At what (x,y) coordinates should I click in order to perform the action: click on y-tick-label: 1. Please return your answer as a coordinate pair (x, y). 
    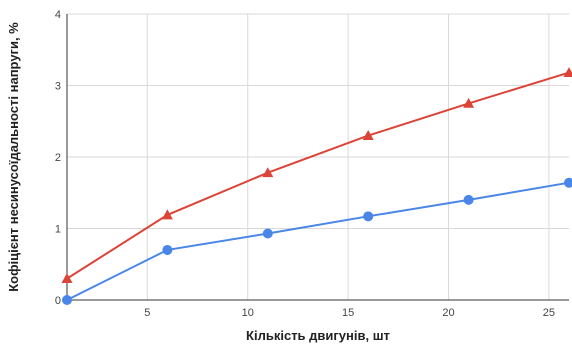
    Looking at the image, I should click on (58, 230).